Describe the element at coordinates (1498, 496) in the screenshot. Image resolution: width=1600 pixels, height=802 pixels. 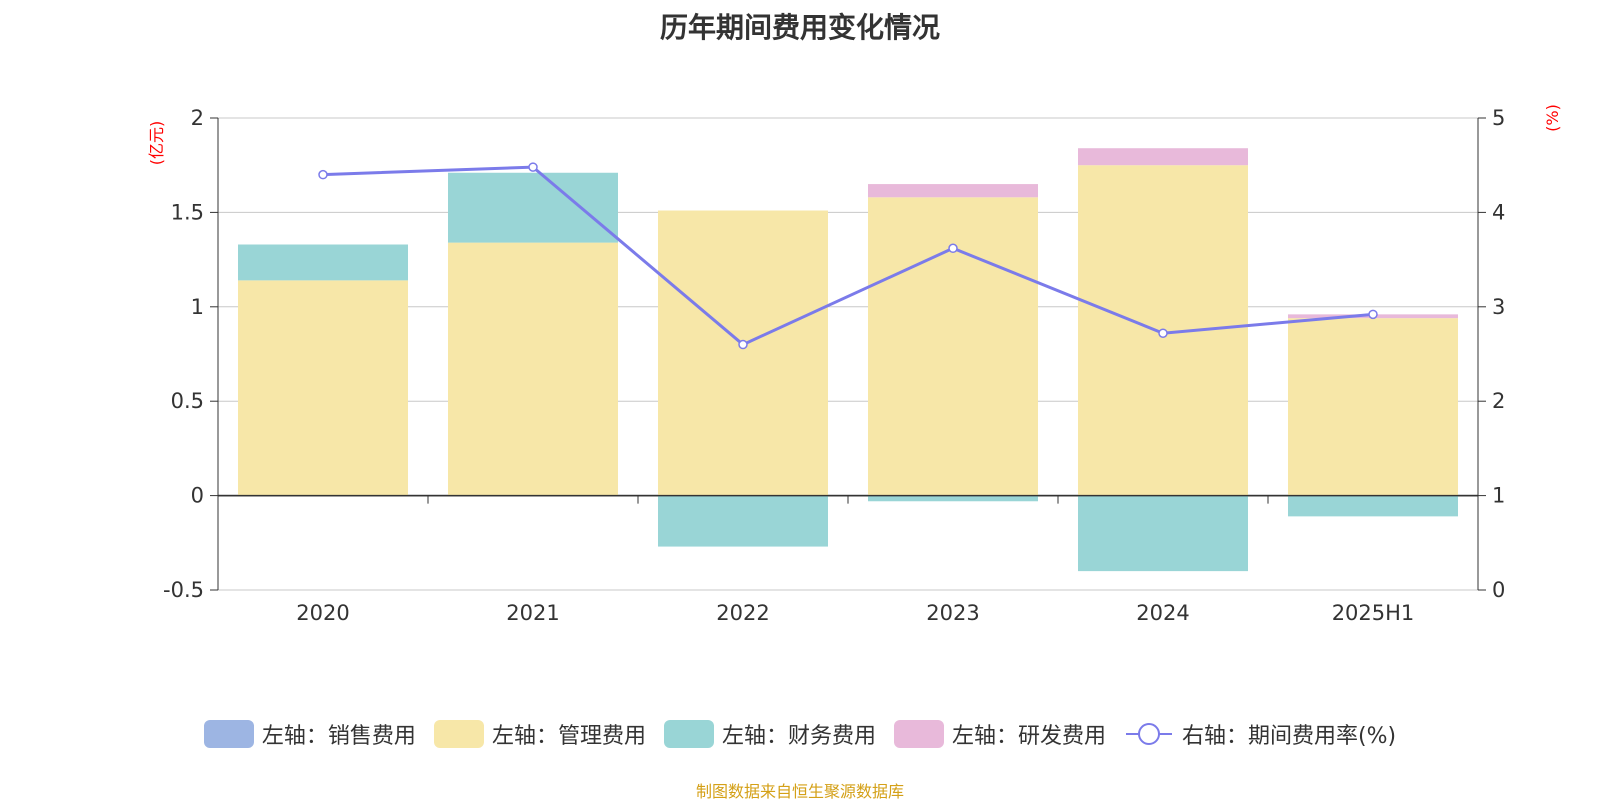
I see `right-tick-label: 1` at that location.